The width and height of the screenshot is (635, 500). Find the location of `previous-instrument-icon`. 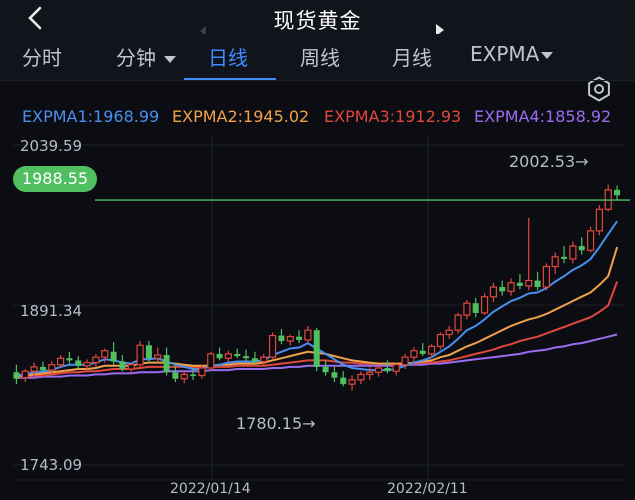

previous-instrument-icon is located at coordinates (203, 31).